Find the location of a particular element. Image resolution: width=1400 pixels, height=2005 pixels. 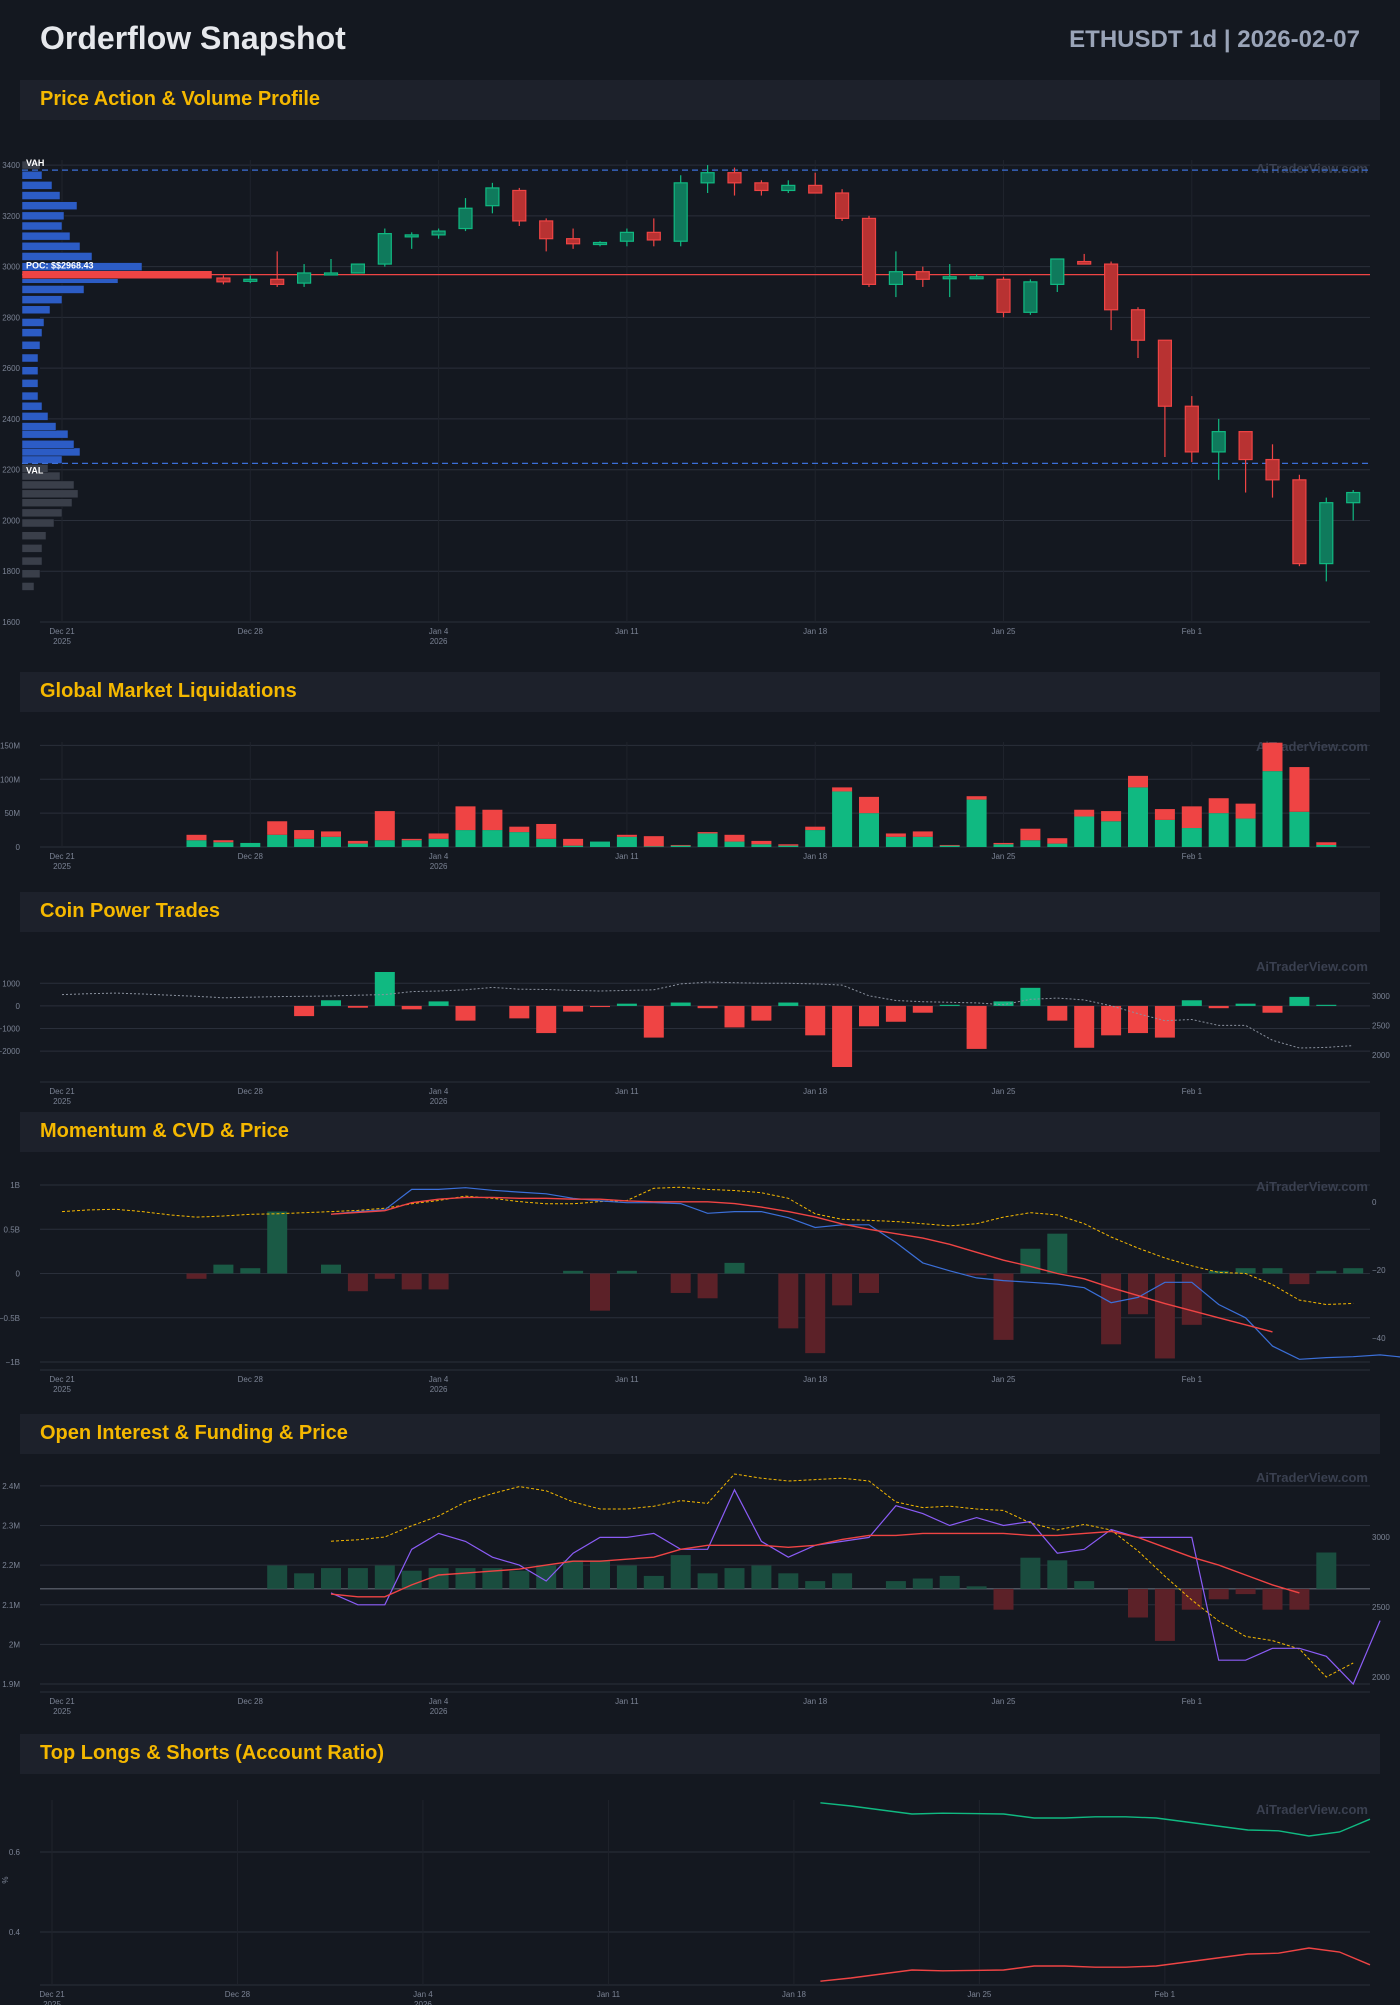

y-tick-label: 0 is located at coordinates (18, 1006).